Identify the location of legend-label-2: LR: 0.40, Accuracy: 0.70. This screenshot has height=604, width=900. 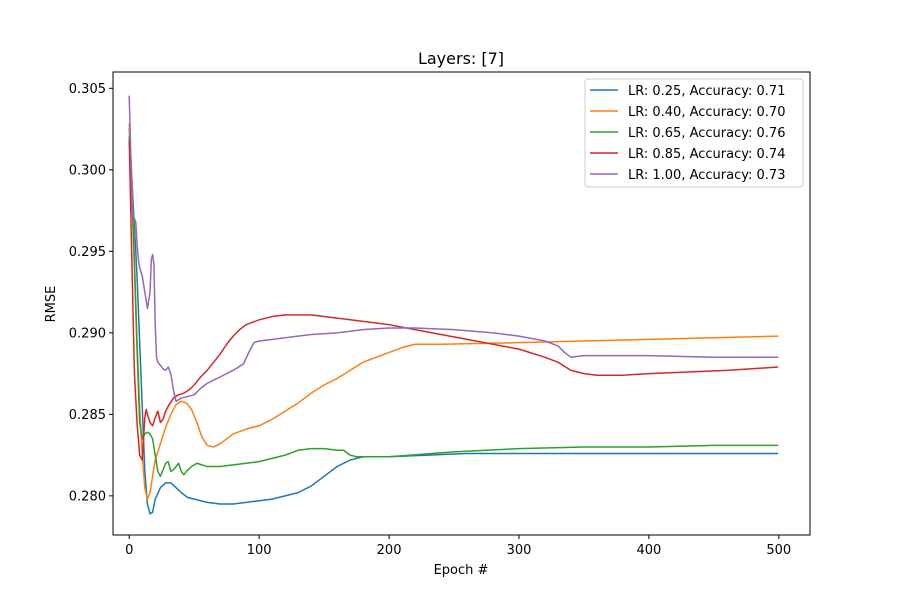
(706, 112).